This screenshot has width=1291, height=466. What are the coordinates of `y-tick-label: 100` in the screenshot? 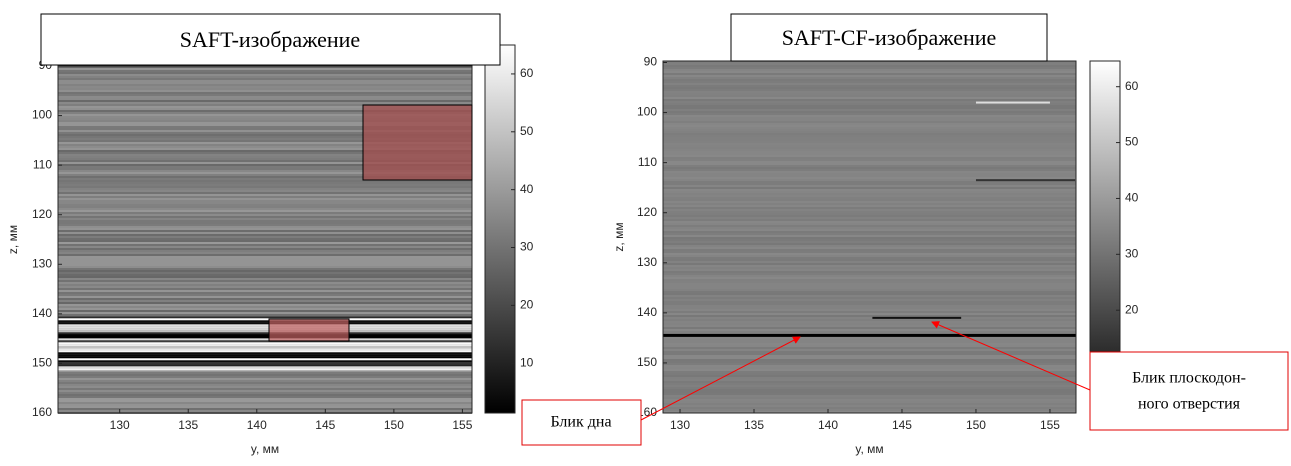 It's located at (647, 112).